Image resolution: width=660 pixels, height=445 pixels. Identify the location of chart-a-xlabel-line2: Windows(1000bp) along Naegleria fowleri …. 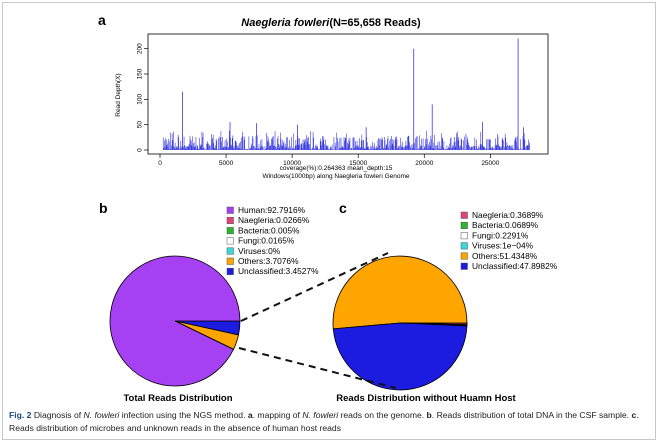
(335, 176).